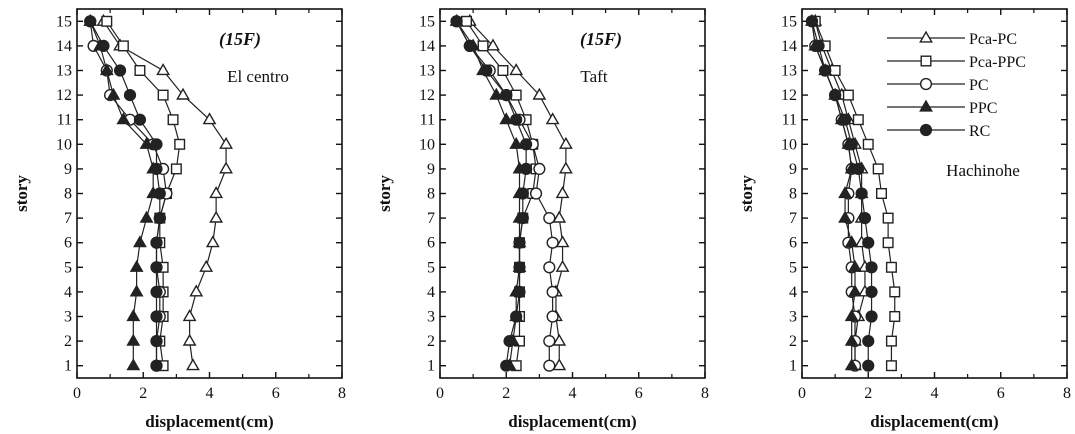 This screenshot has height=434, width=1075. Describe the element at coordinates (431, 366) in the screenshot. I see `y-tick-label: 1` at that location.